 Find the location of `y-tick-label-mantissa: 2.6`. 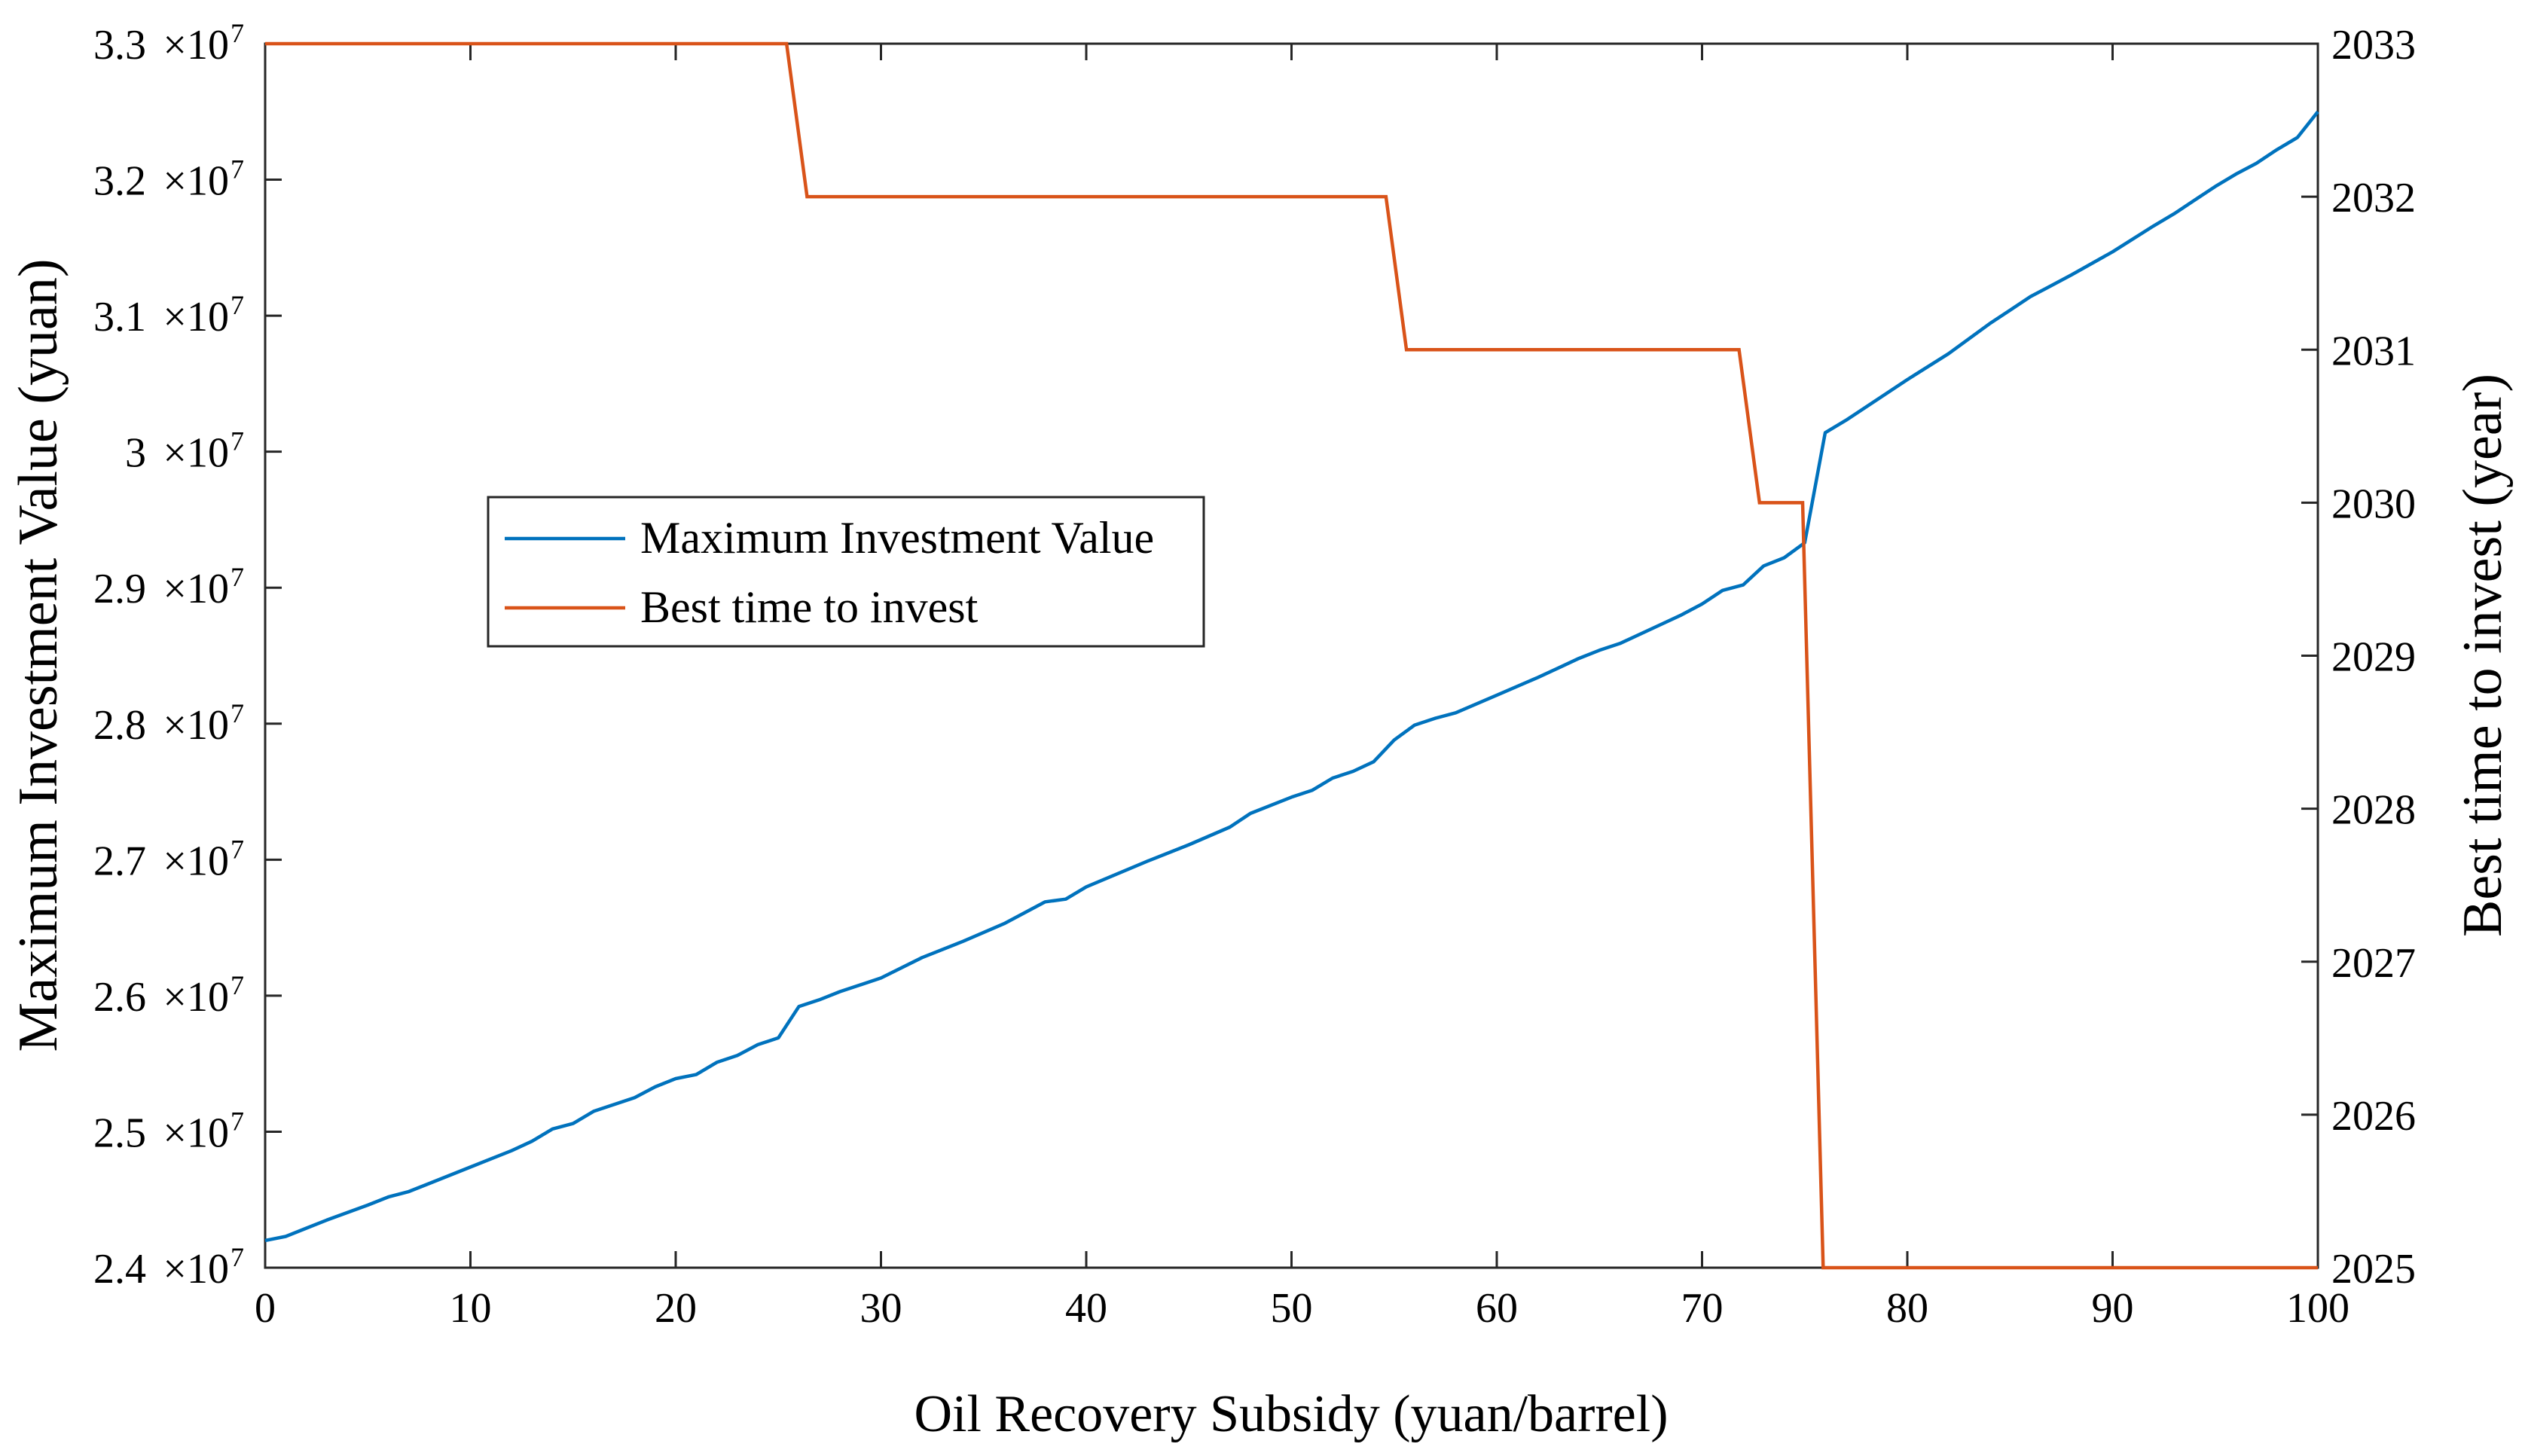

y-tick-label-mantissa: 2.6 is located at coordinates (119, 997).